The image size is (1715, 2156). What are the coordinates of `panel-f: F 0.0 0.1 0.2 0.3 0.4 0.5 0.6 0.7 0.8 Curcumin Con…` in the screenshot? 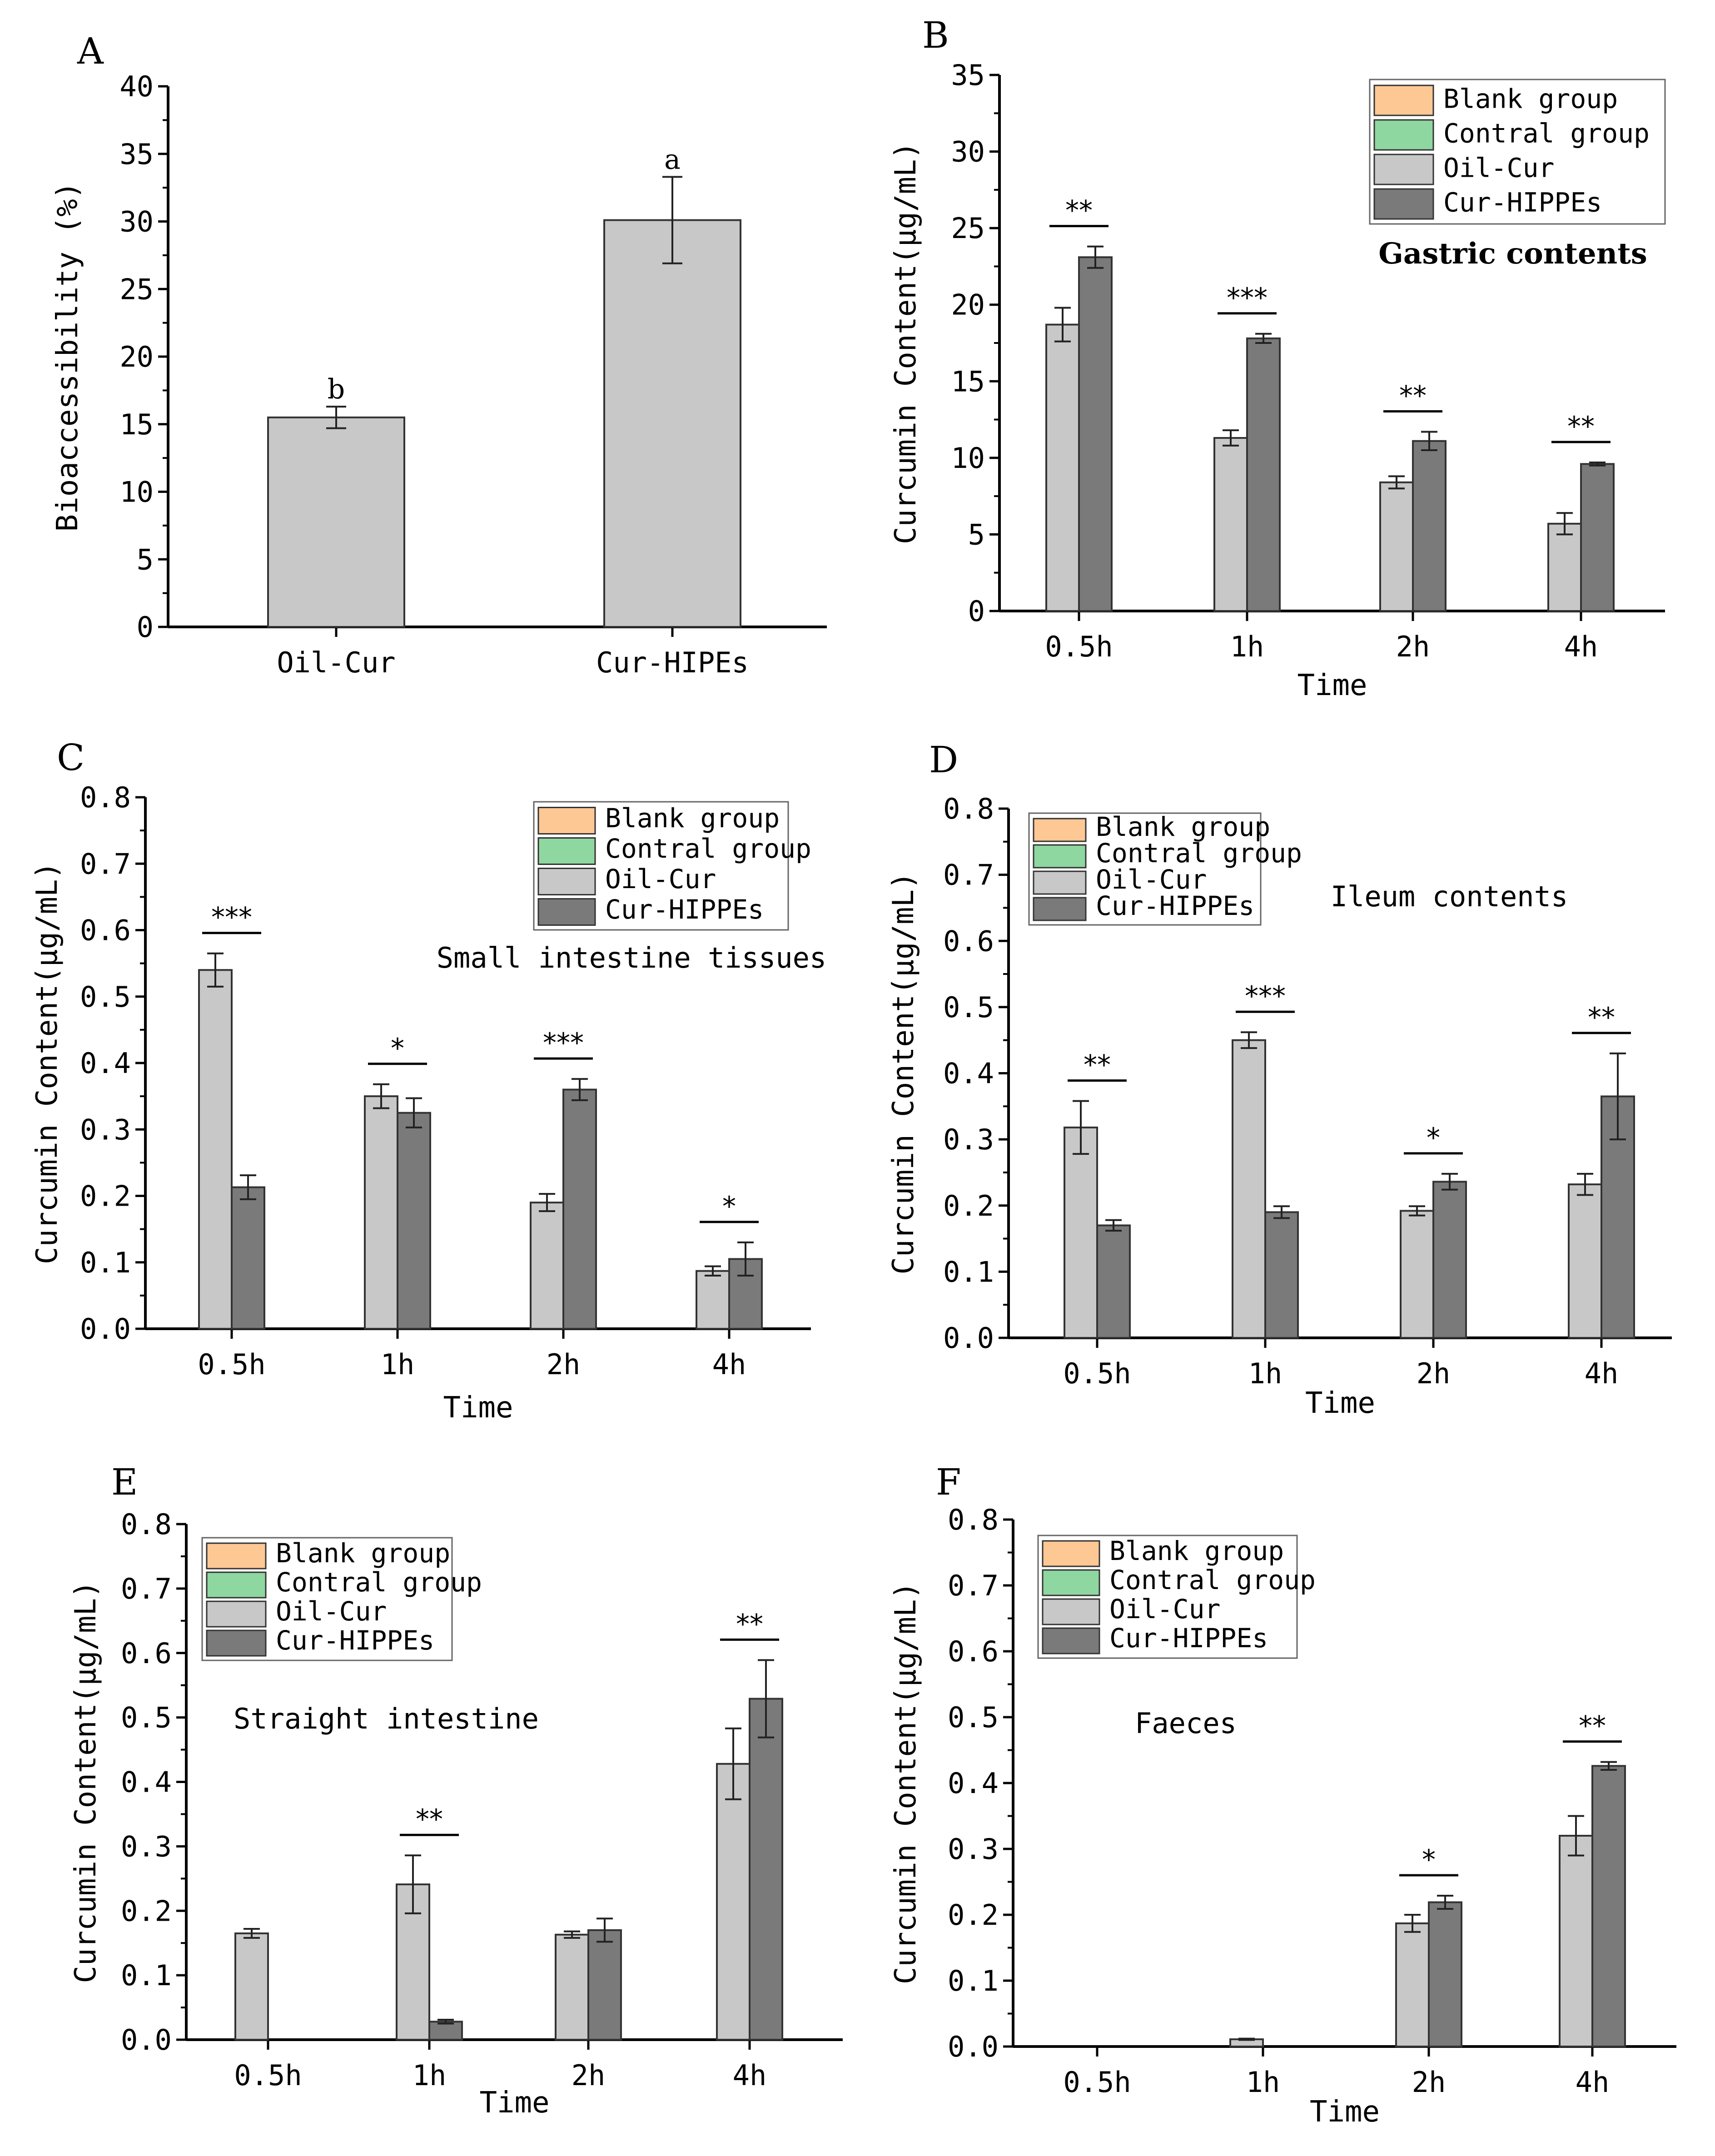 It's located at (1283, 1795).